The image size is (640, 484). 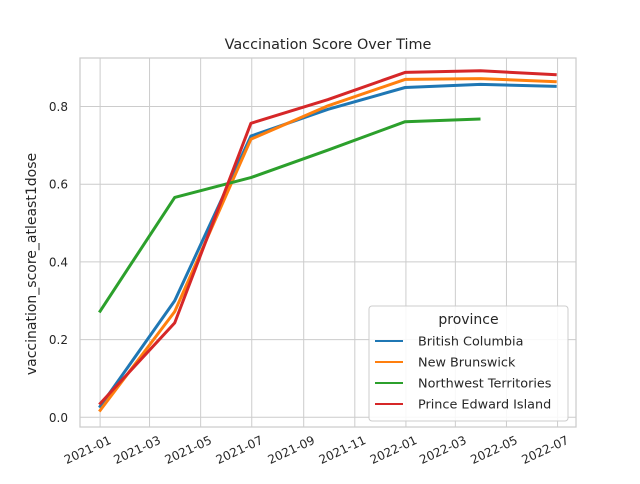 I want to click on legend-entry-label: Prince Edward Island, so click(x=484, y=405).